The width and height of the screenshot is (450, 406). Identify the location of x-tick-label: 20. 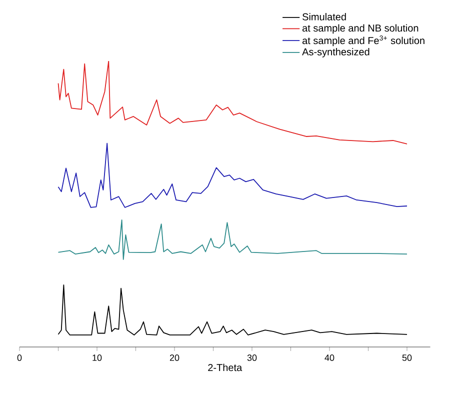
(175, 357).